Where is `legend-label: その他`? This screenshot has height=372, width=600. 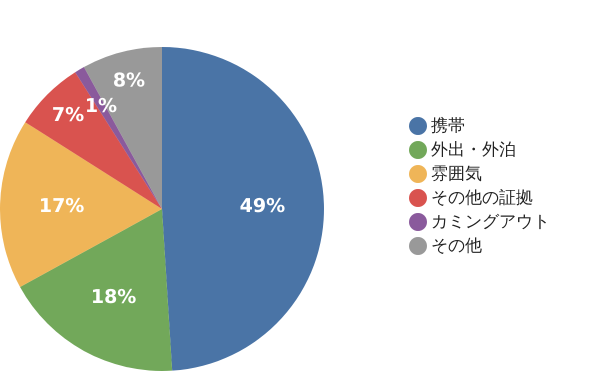
legend-label: その他 is located at coordinates (456, 246).